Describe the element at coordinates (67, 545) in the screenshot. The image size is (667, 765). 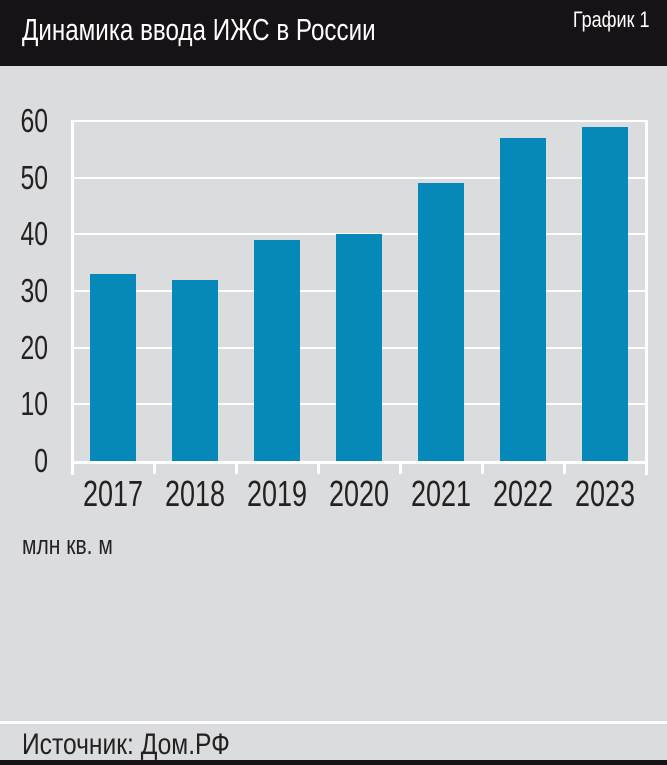
I see `y-axis-unit-label: млн кв. м` at that location.